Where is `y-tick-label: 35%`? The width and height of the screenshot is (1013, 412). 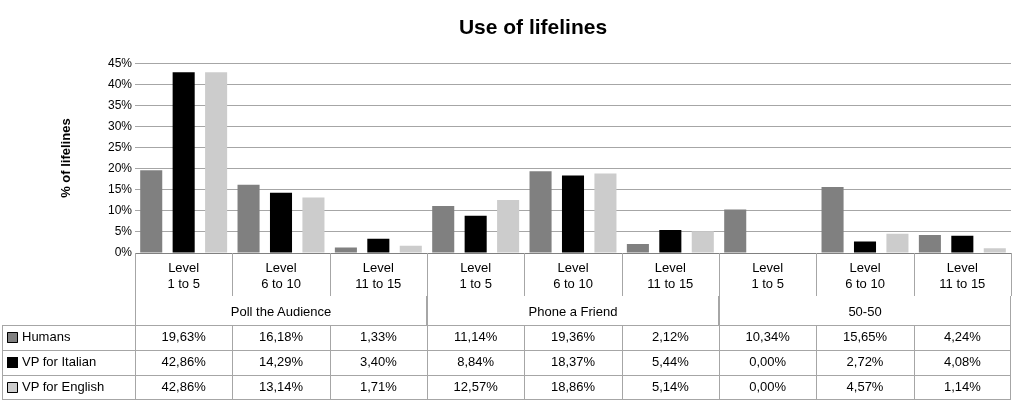
y-tick-label: 35% is located at coordinates (120, 104).